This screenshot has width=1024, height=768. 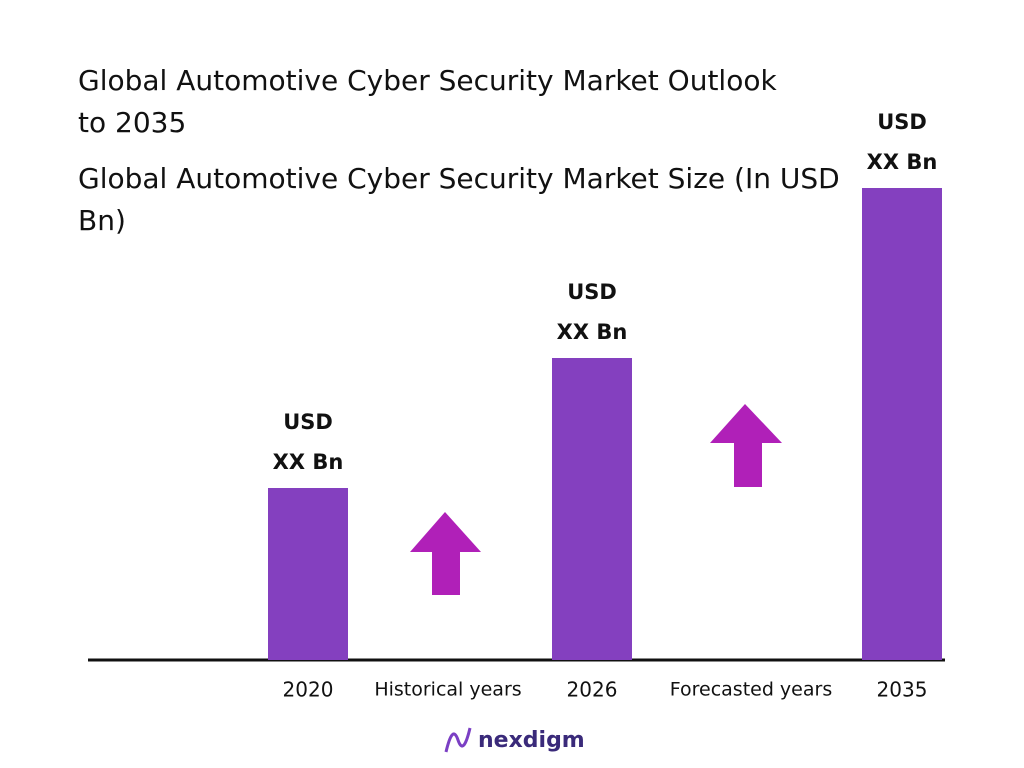 What do you see at coordinates (592, 690) in the screenshot?
I see `x-tick-label: 2026` at bounding box center [592, 690].